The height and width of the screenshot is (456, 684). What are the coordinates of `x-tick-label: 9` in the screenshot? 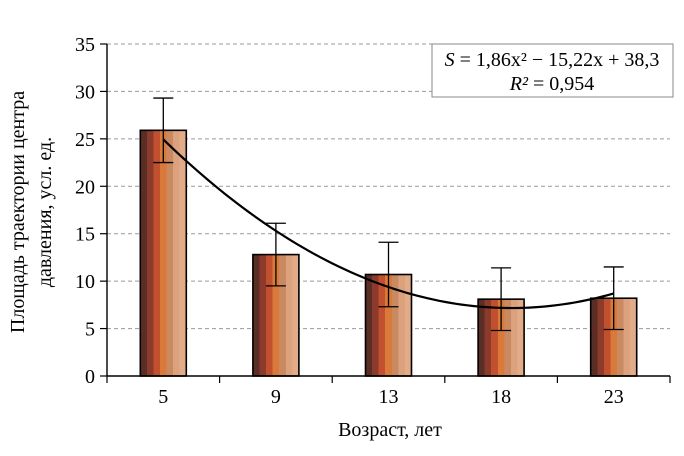 It's located at (276, 397).